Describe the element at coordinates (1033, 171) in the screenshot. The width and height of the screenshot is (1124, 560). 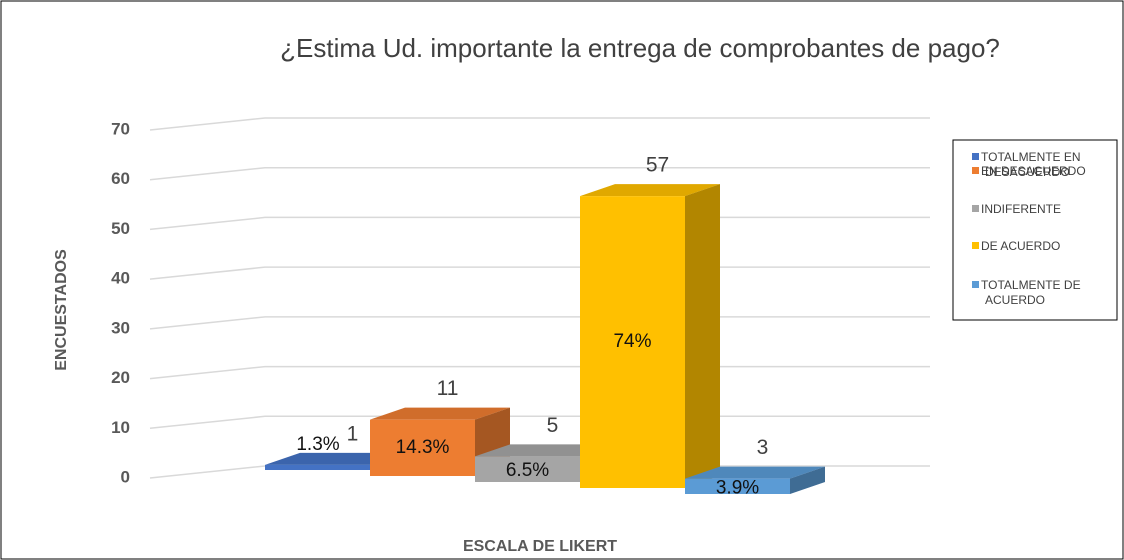
I see `legend-label: EN DESACUERDO` at that location.